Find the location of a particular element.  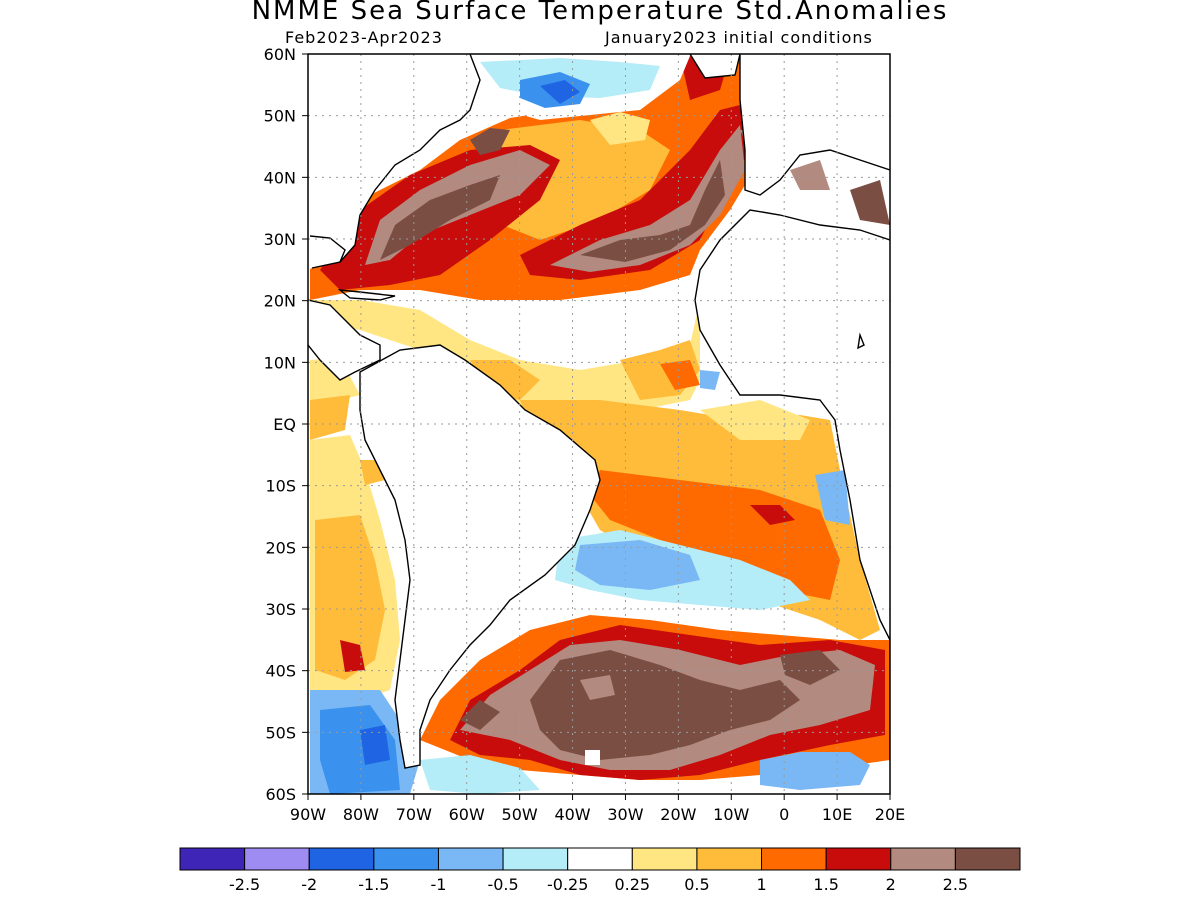

lon-tick-label: 30W is located at coordinates (625, 814).